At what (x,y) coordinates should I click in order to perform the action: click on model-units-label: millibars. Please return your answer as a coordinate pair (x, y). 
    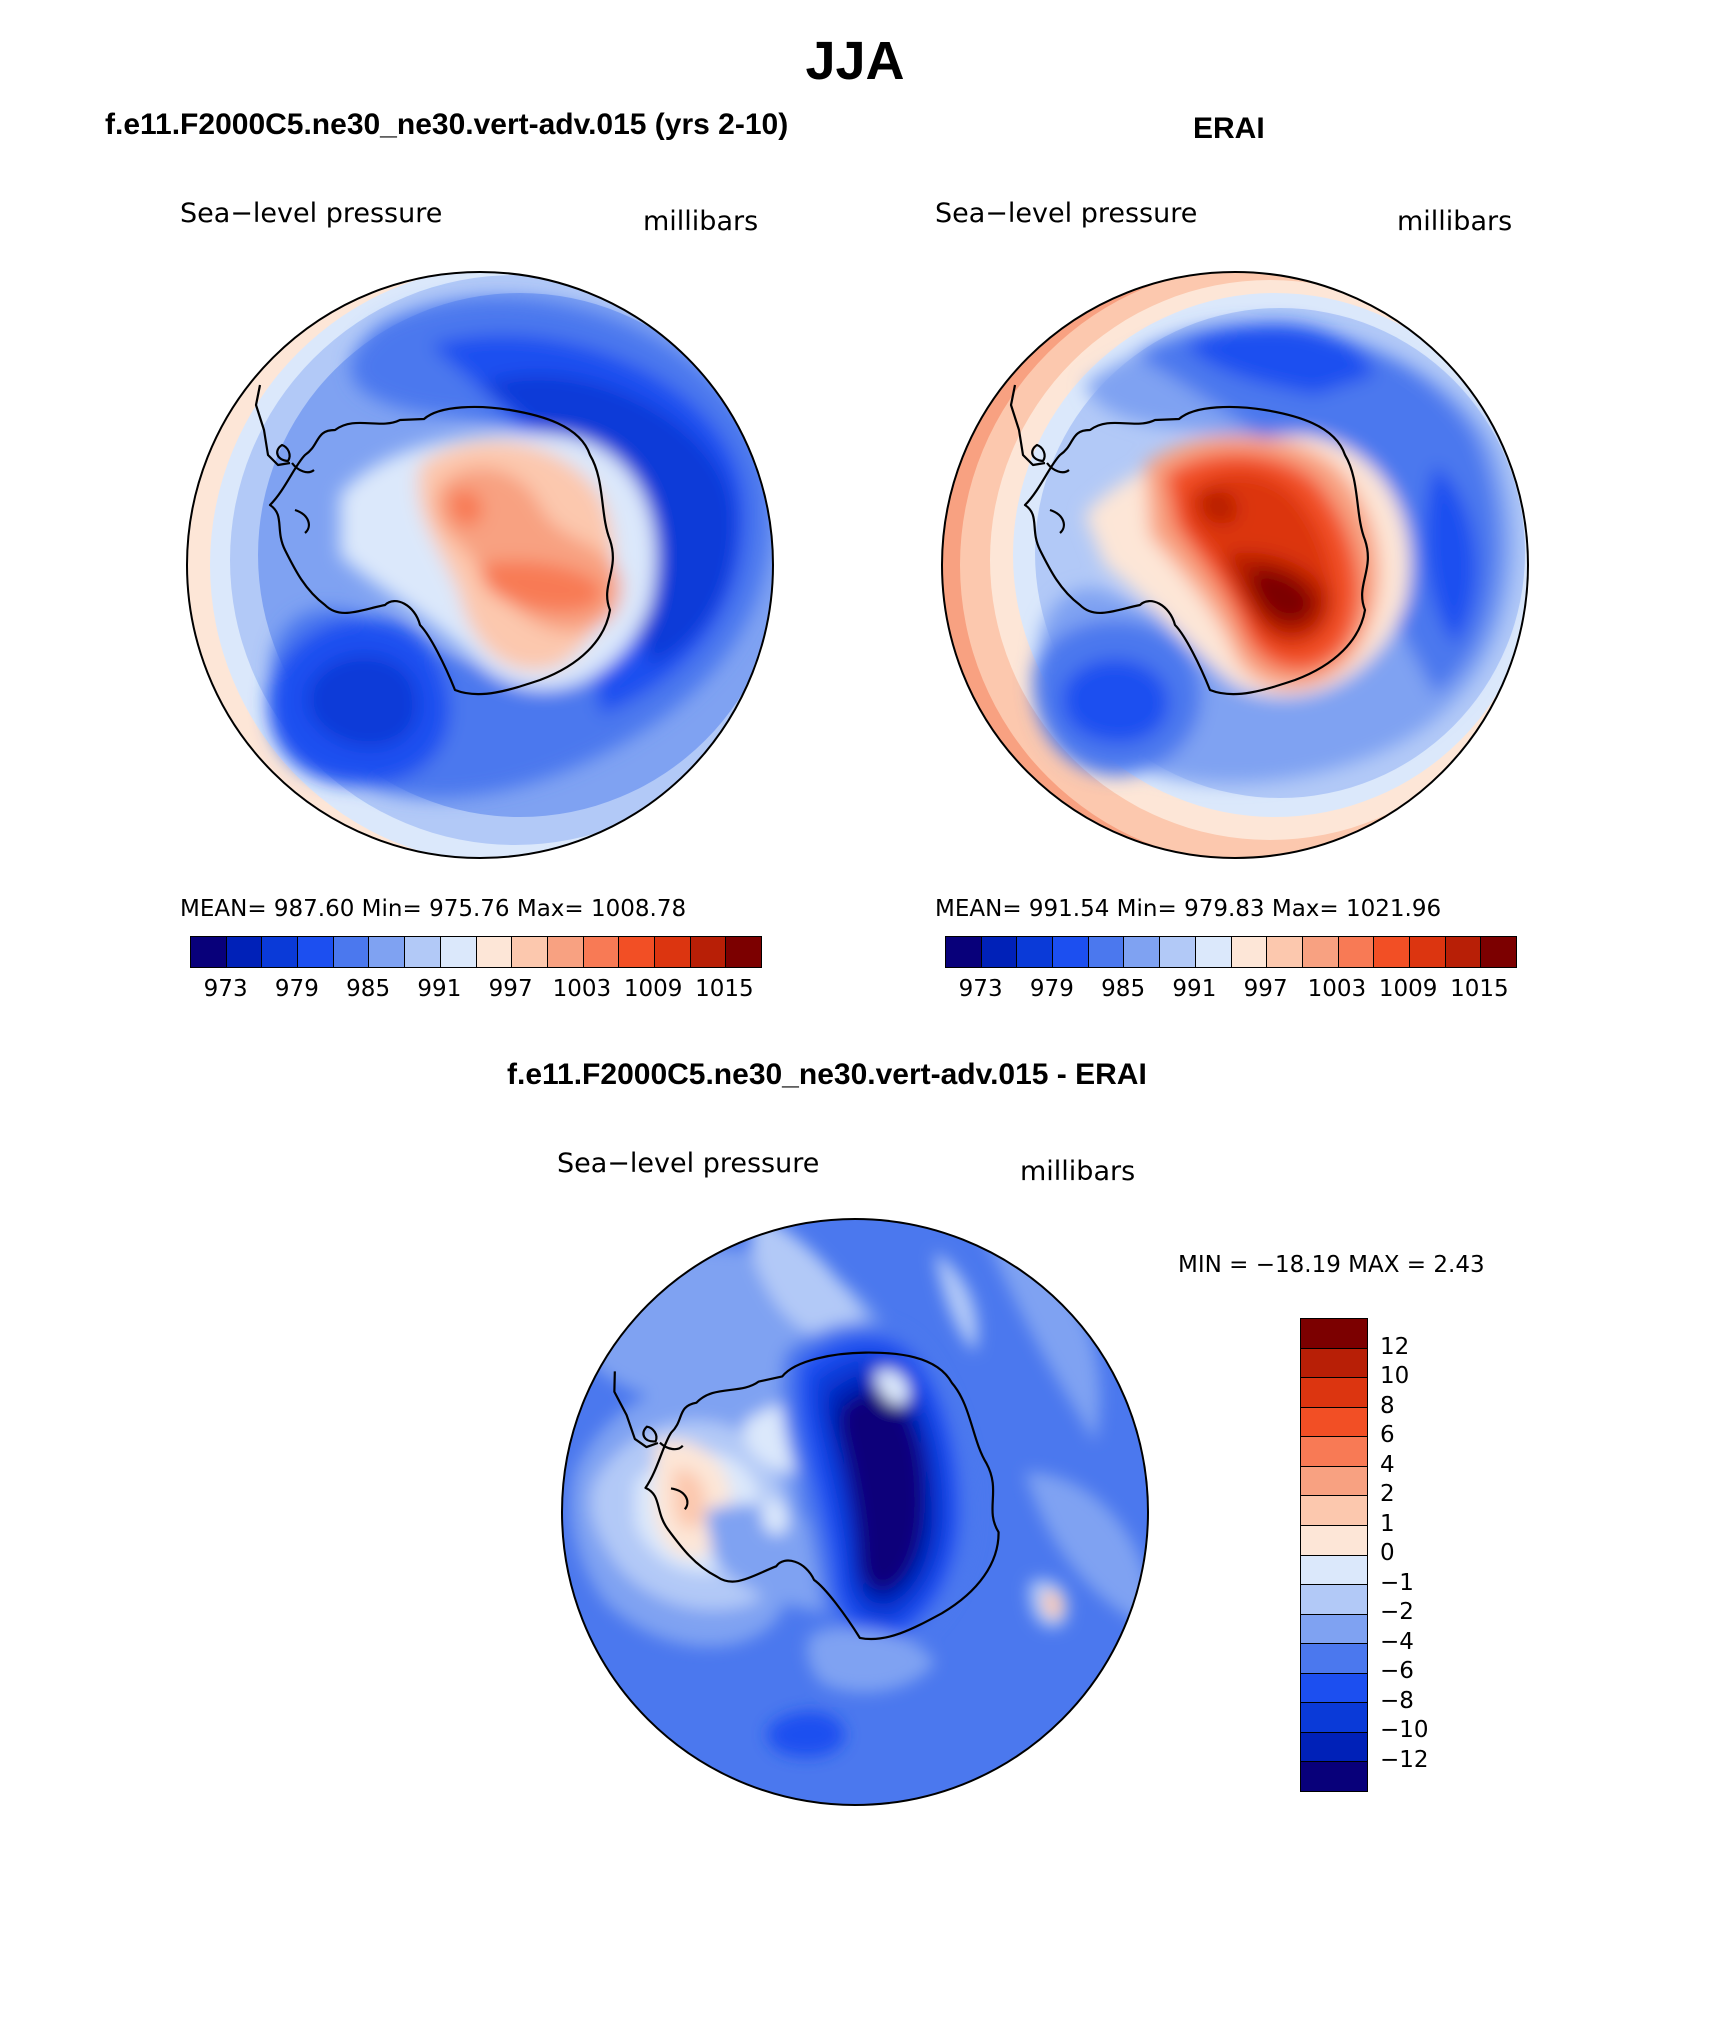
    Looking at the image, I should click on (701, 221).